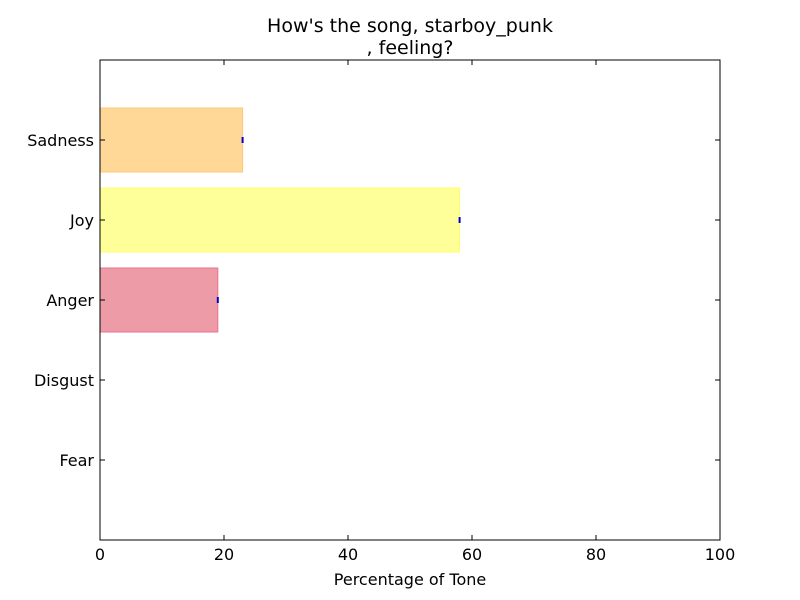  What do you see at coordinates (81, 220) in the screenshot?
I see `y-tick-label-joy: Joy` at bounding box center [81, 220].